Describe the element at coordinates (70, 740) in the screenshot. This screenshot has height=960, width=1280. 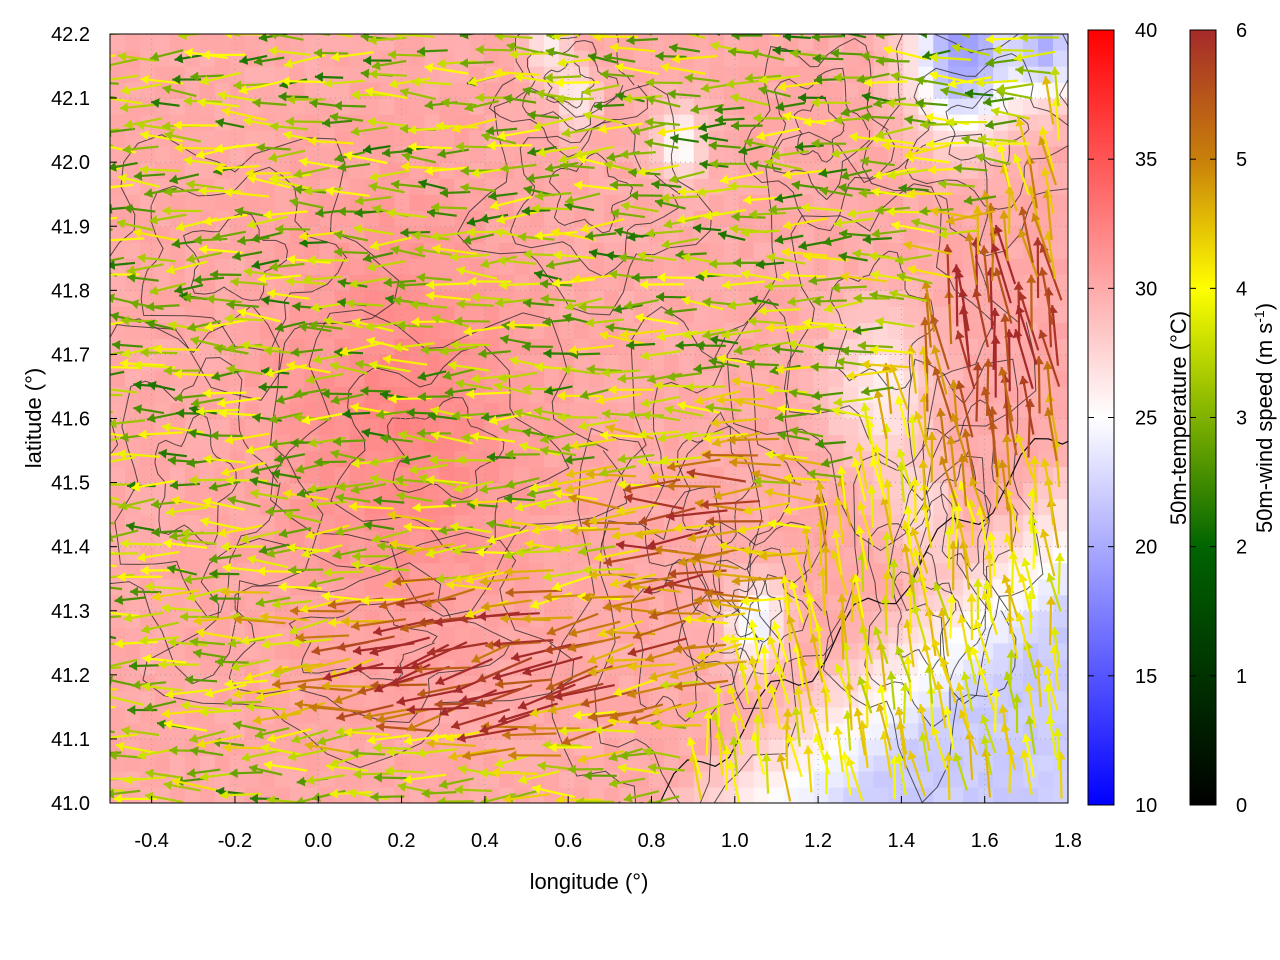
I see `y-tick-label: 41.1` at that location.